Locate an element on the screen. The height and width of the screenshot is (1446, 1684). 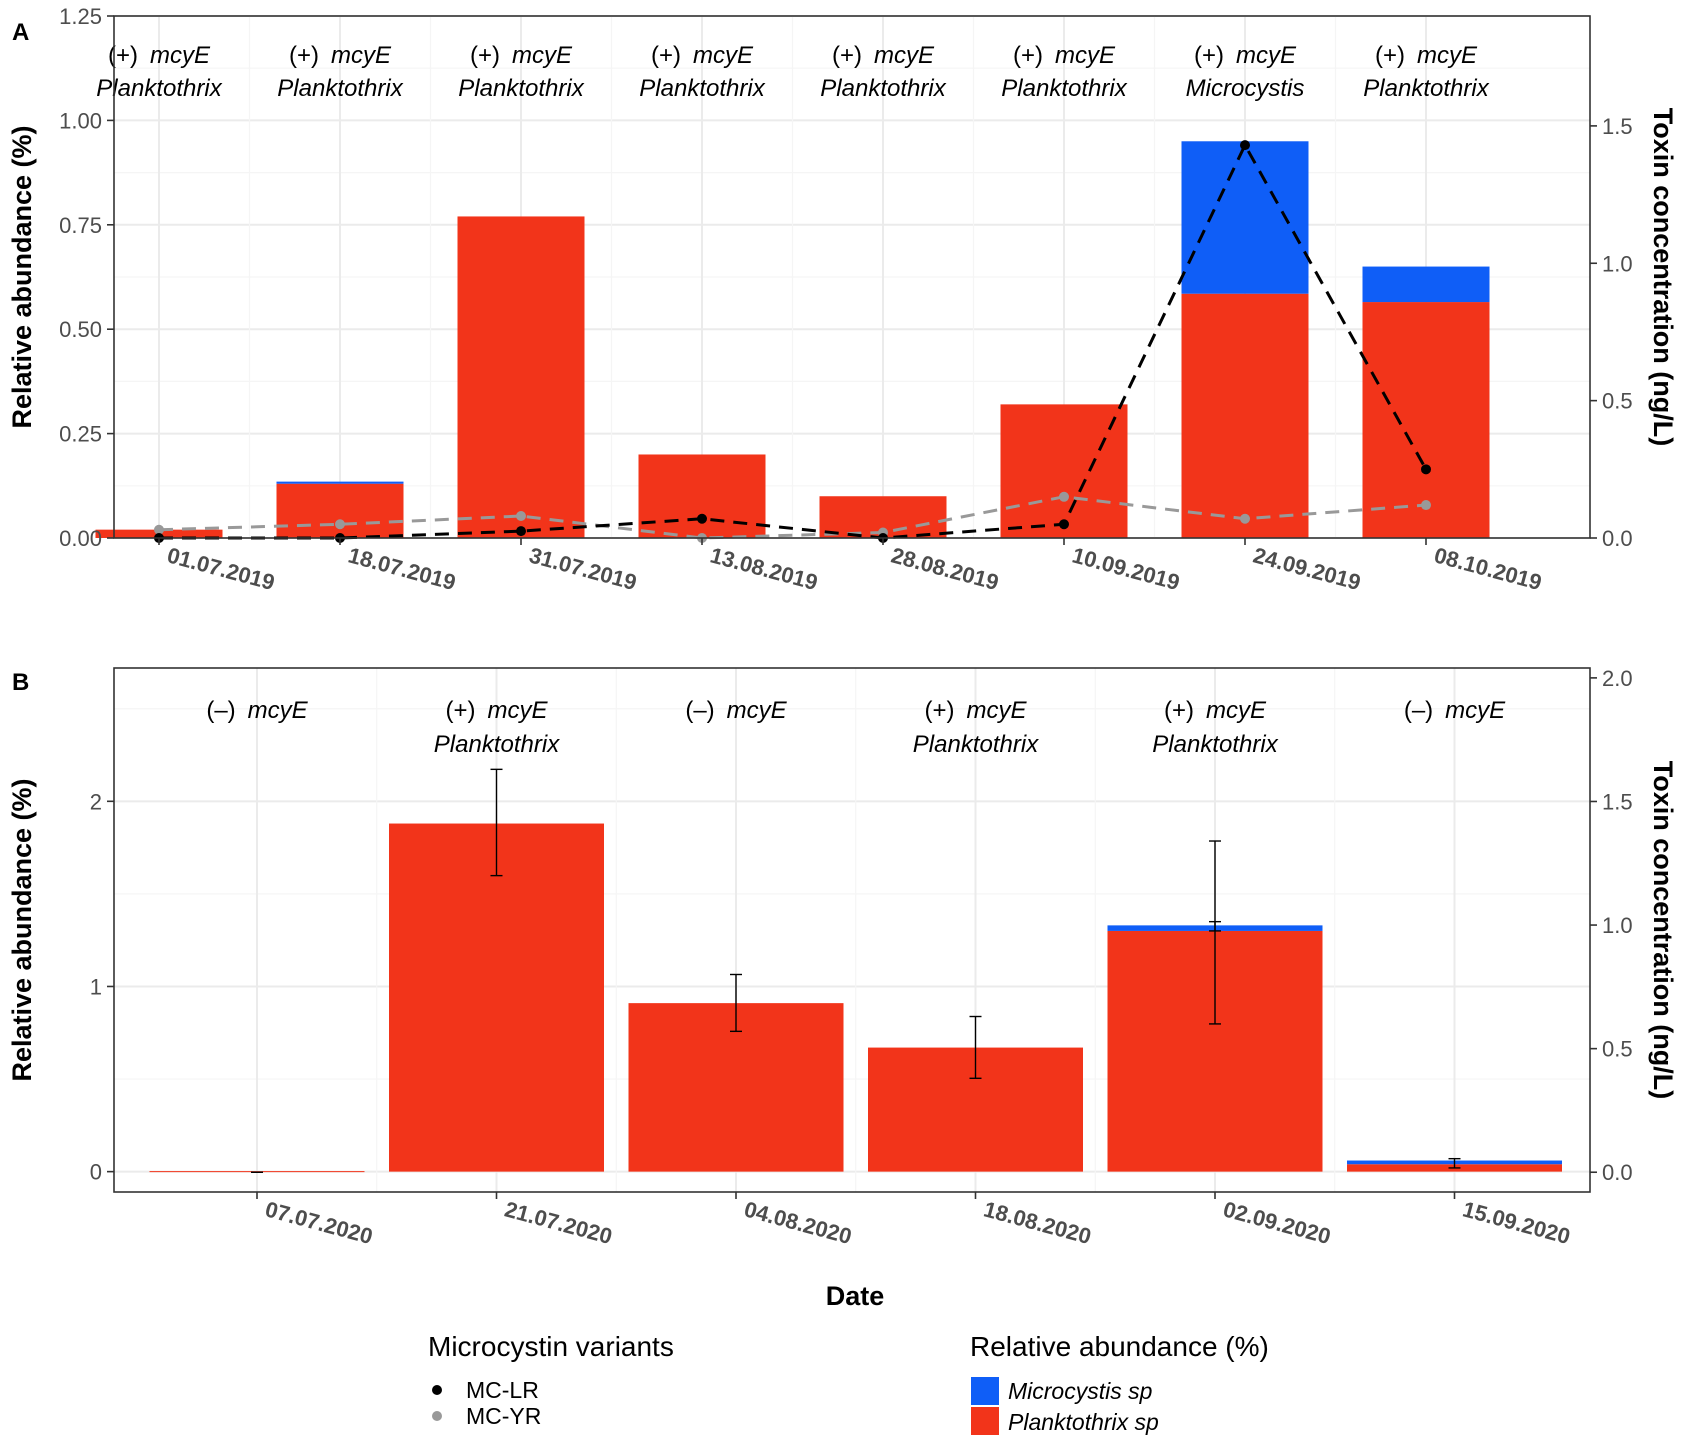
panel-a-annotation-18-07-2019: (+) mcyE Planktothrix is located at coordinates (340, 72).